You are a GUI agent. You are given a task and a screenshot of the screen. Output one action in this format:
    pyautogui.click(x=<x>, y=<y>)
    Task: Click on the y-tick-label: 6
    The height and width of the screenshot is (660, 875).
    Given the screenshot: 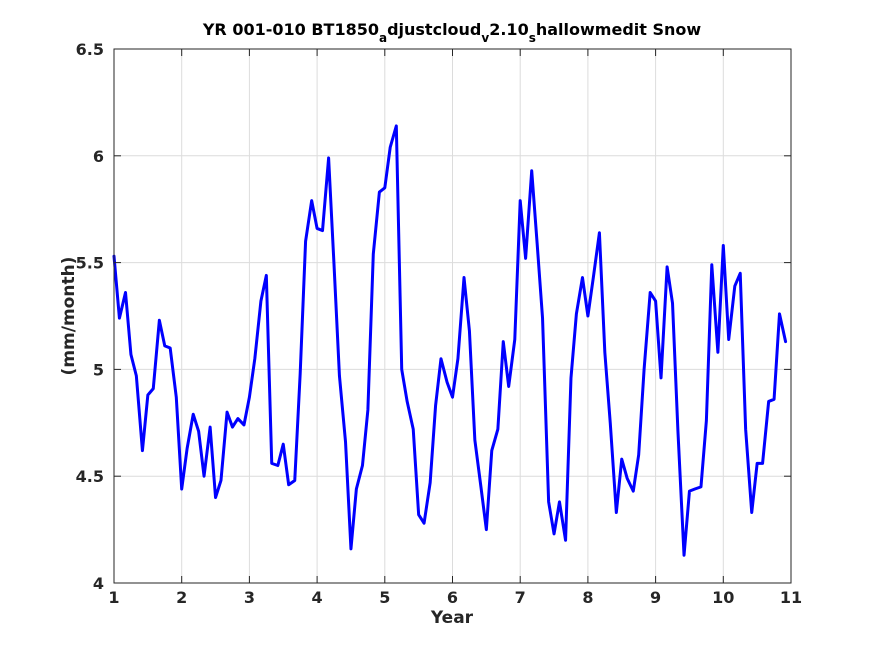 What is the action you would take?
    pyautogui.click(x=98, y=156)
    